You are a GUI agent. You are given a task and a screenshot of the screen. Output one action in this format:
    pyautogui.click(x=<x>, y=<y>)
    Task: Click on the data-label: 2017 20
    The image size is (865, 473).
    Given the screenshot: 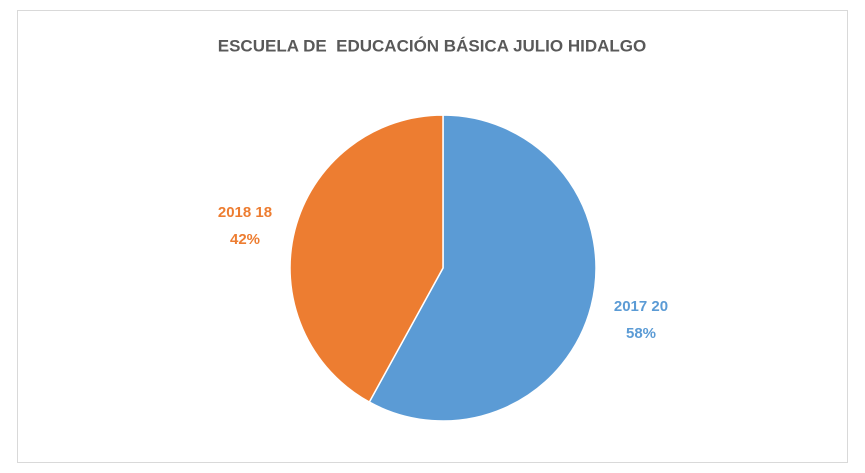 What is the action you would take?
    pyautogui.click(x=641, y=306)
    